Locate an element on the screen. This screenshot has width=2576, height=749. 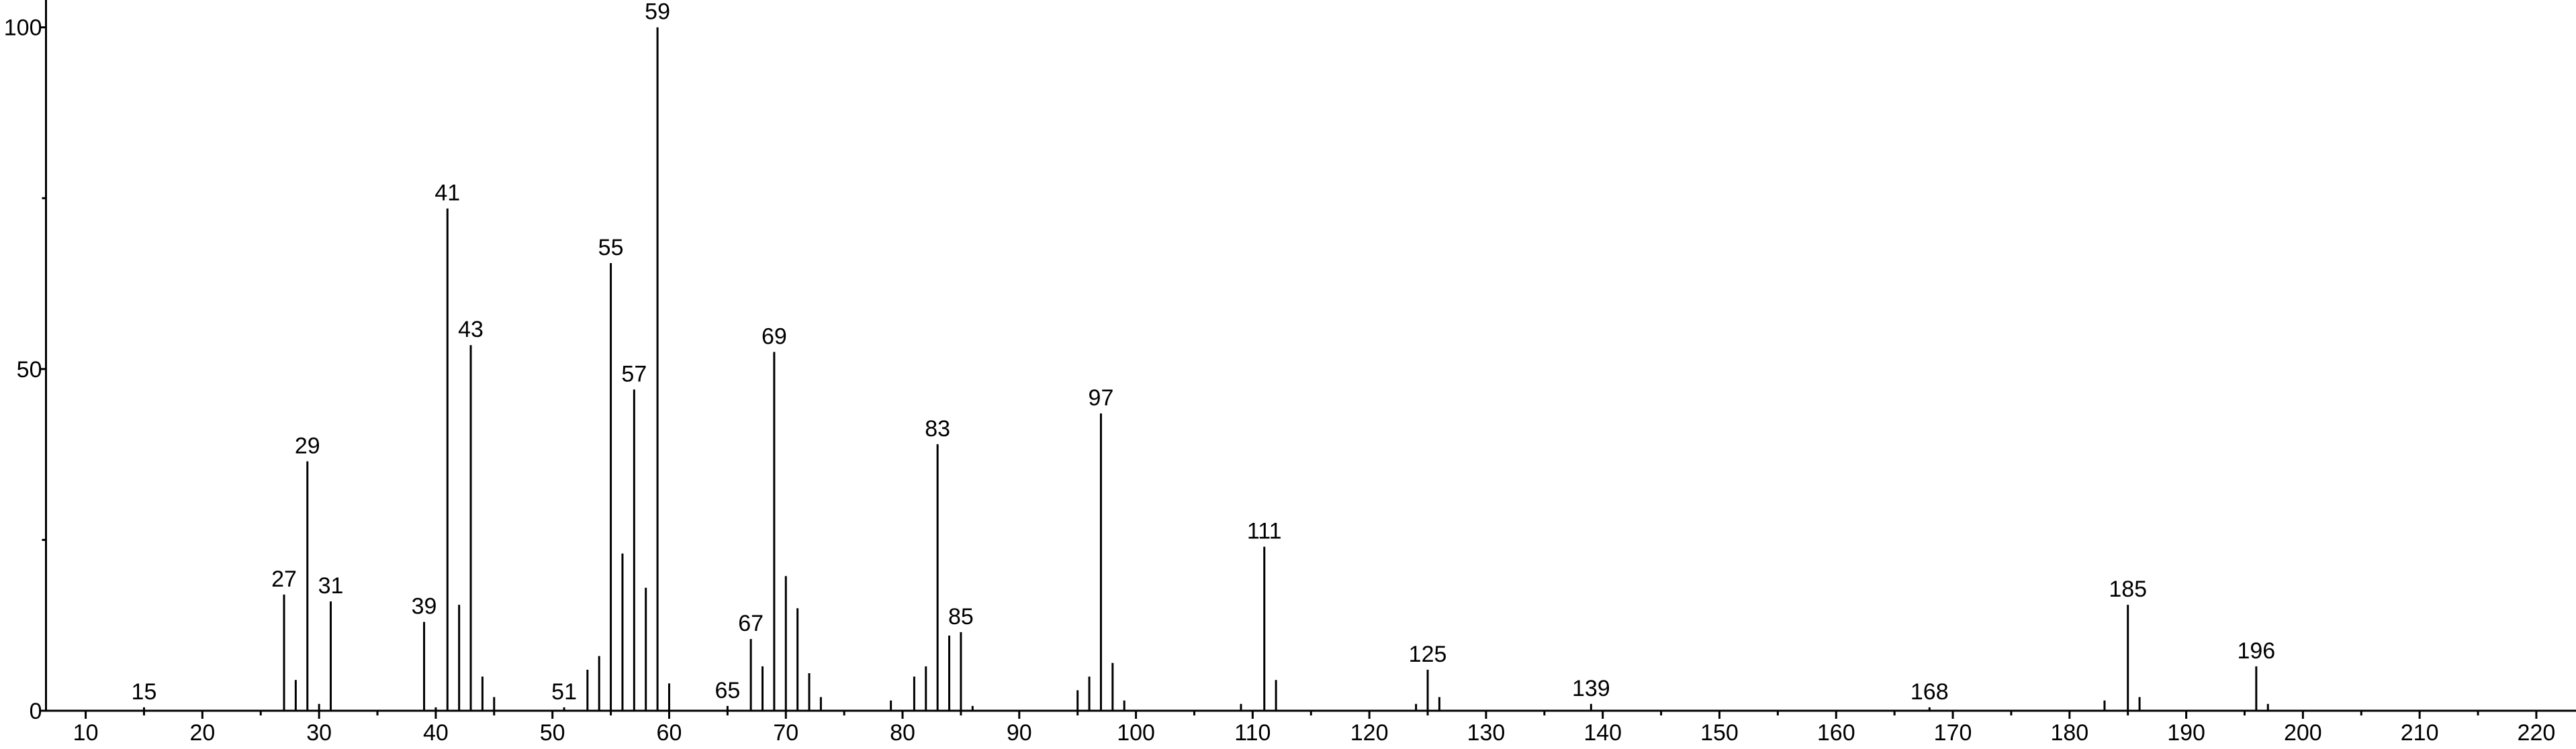
peak-label: 31 is located at coordinates (331, 586).